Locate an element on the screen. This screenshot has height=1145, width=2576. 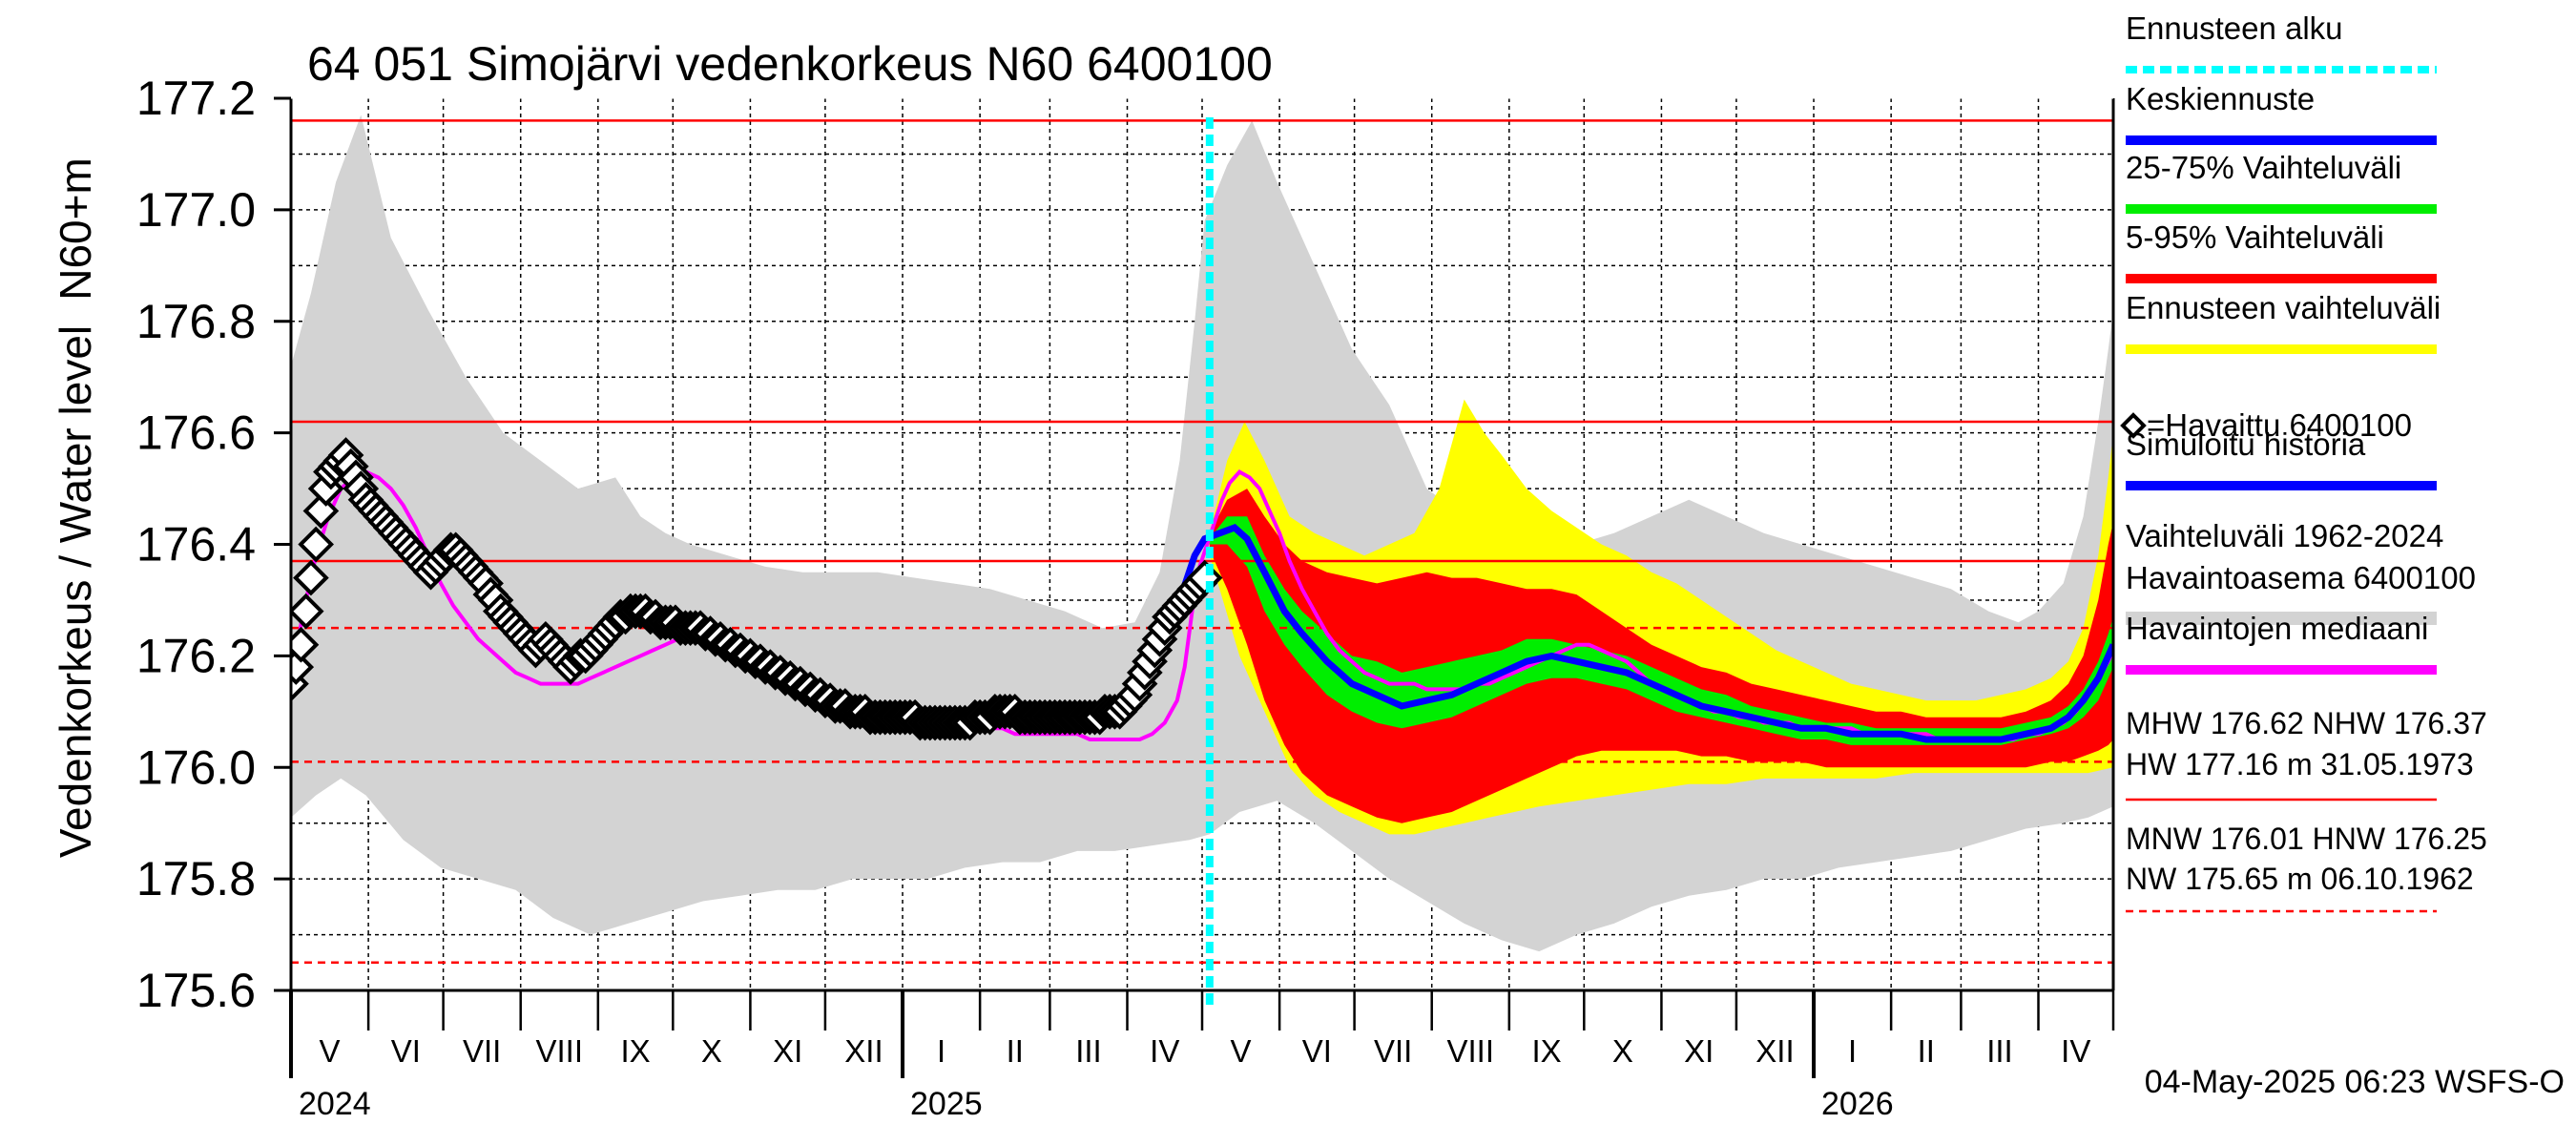
y-tick-label: 176.2 is located at coordinates (196, 655).